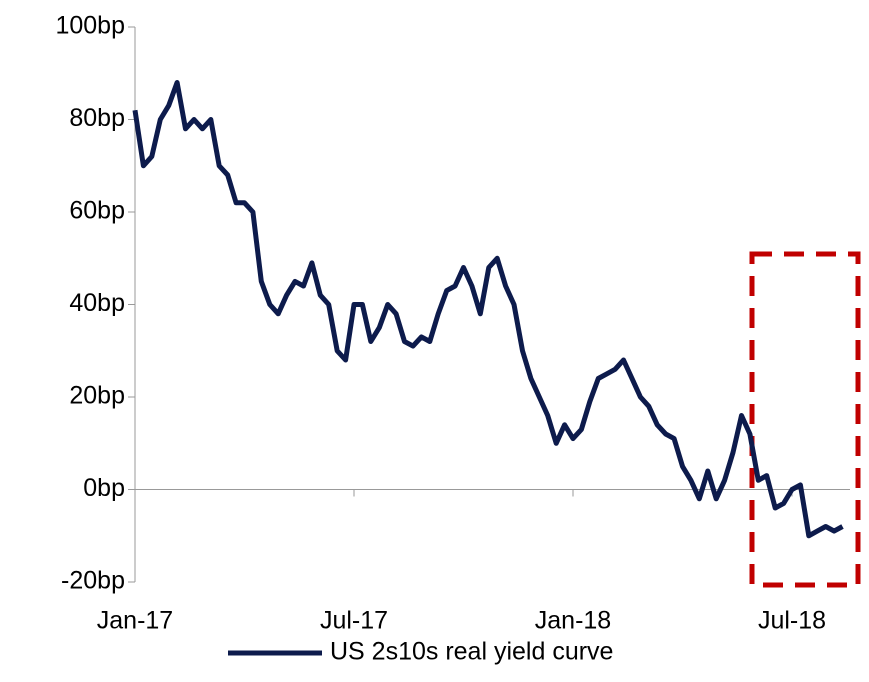 The height and width of the screenshot is (682, 869). Describe the element at coordinates (93, 581) in the screenshot. I see `y-tick-label: -20bp` at that location.